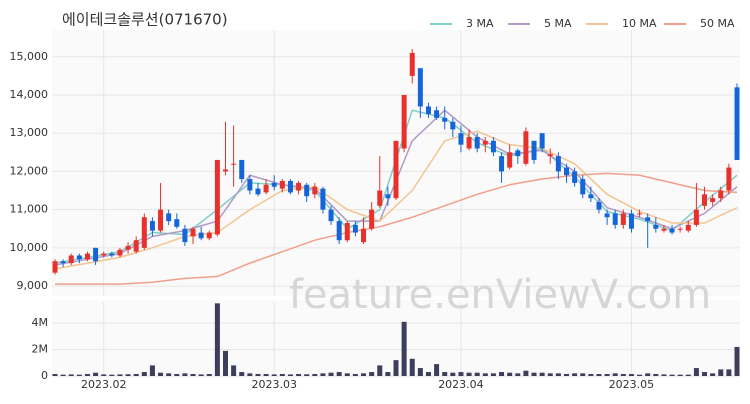 The height and width of the screenshot is (404, 750). I want to click on y-tick-label: 10,000, so click(29, 247).